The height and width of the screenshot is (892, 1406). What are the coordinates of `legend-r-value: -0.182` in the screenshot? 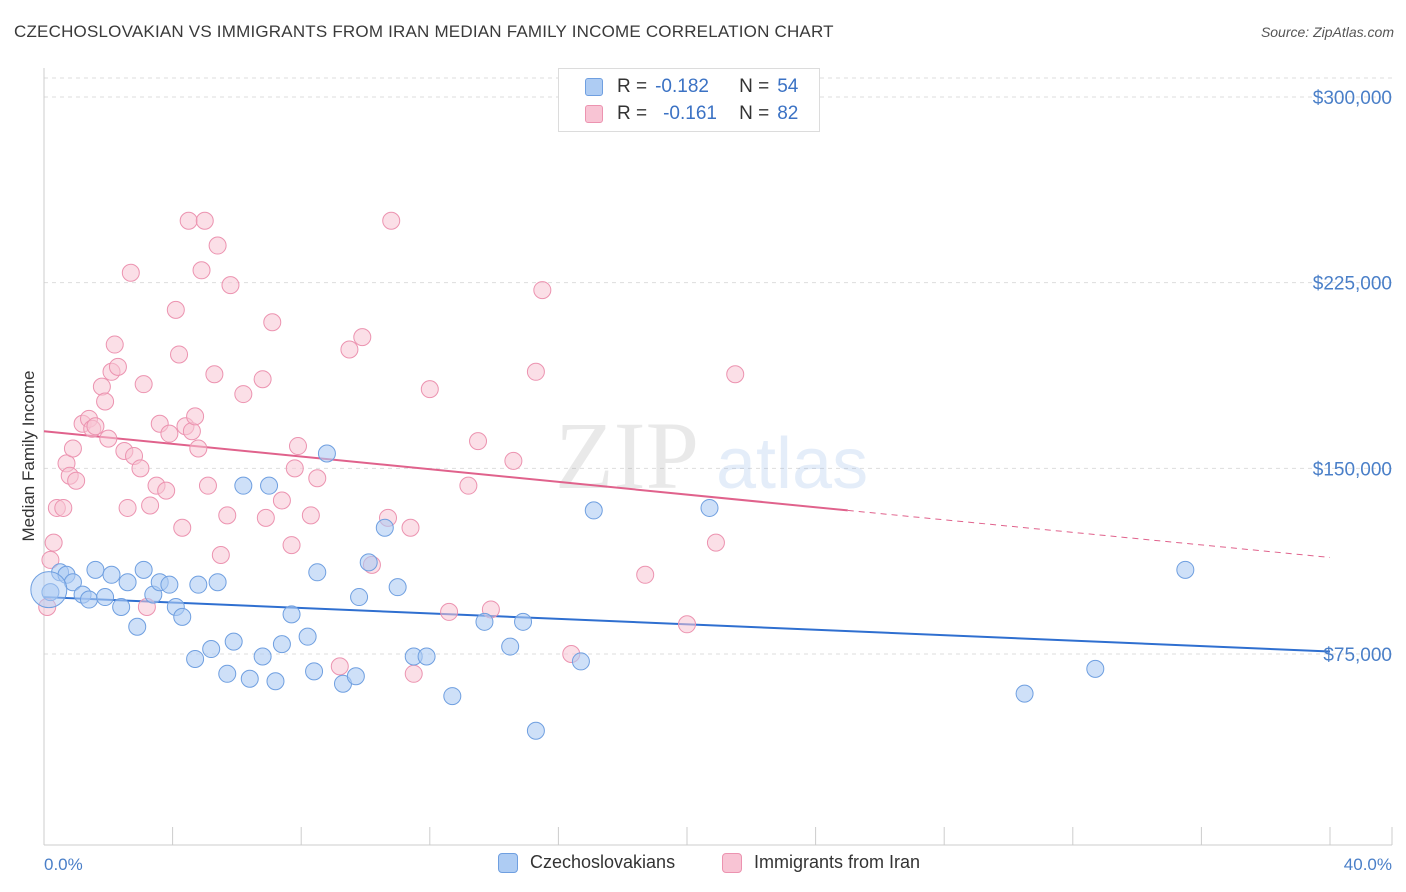 It's located at (682, 86).